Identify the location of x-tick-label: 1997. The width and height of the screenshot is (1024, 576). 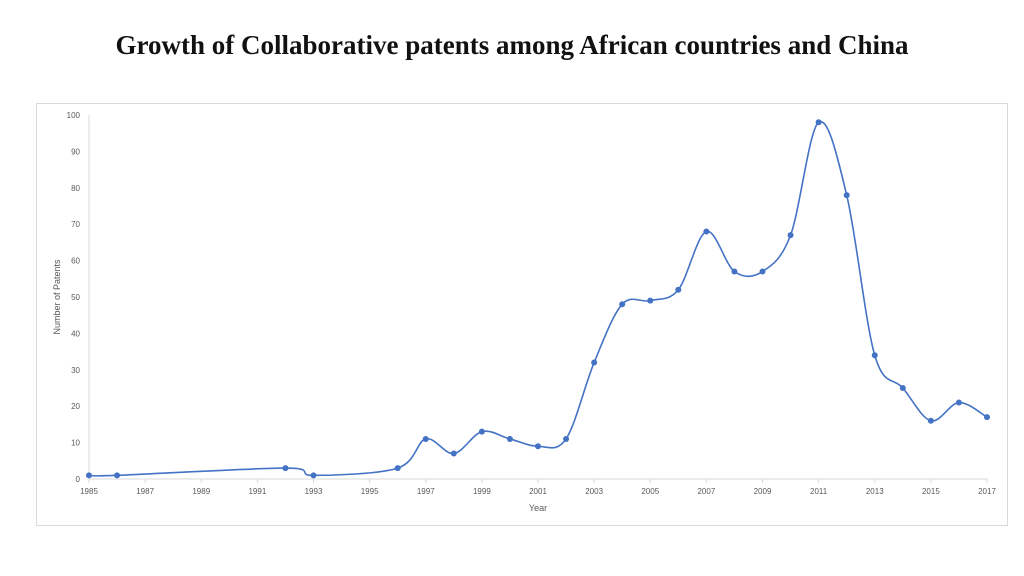
(426, 491).